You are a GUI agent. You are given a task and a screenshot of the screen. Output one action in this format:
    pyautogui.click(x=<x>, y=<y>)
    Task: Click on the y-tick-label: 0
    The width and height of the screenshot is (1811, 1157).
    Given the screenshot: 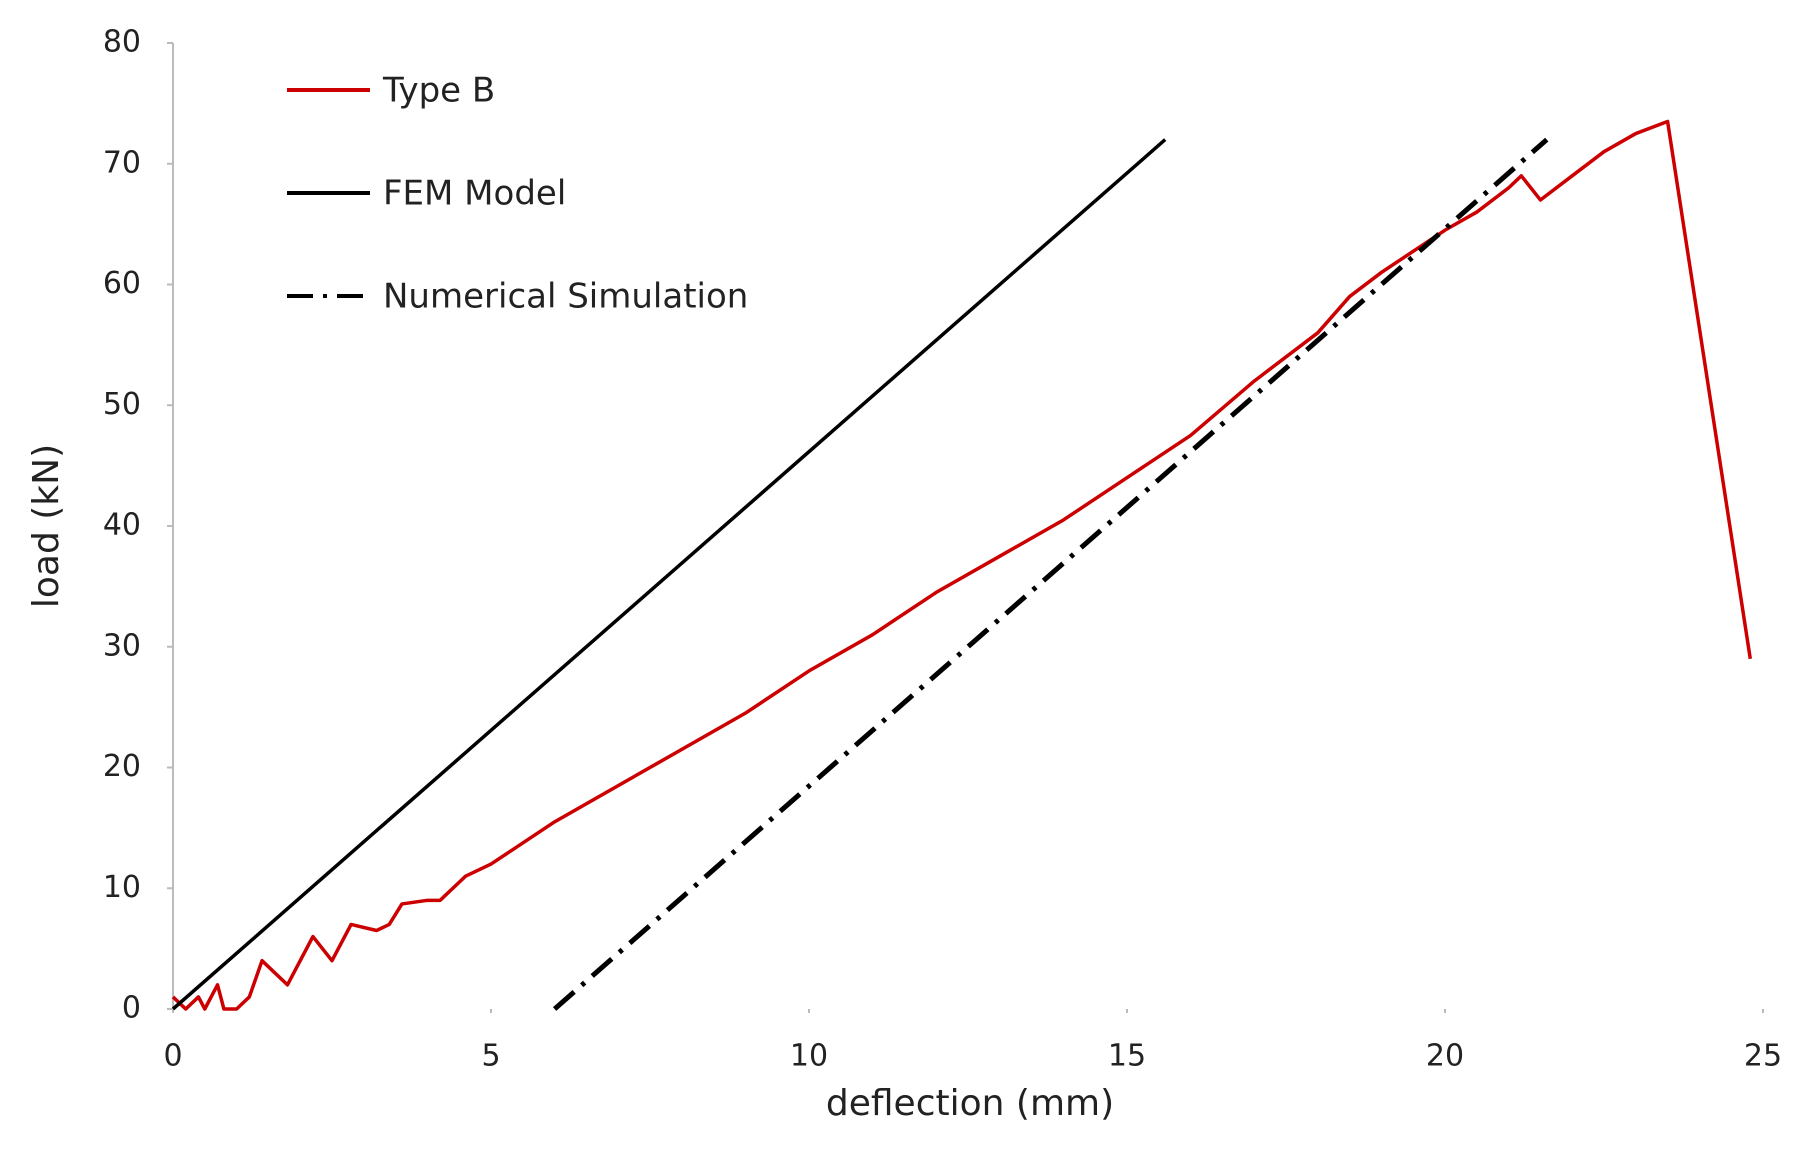 What is the action you would take?
    pyautogui.click(x=131, y=1008)
    